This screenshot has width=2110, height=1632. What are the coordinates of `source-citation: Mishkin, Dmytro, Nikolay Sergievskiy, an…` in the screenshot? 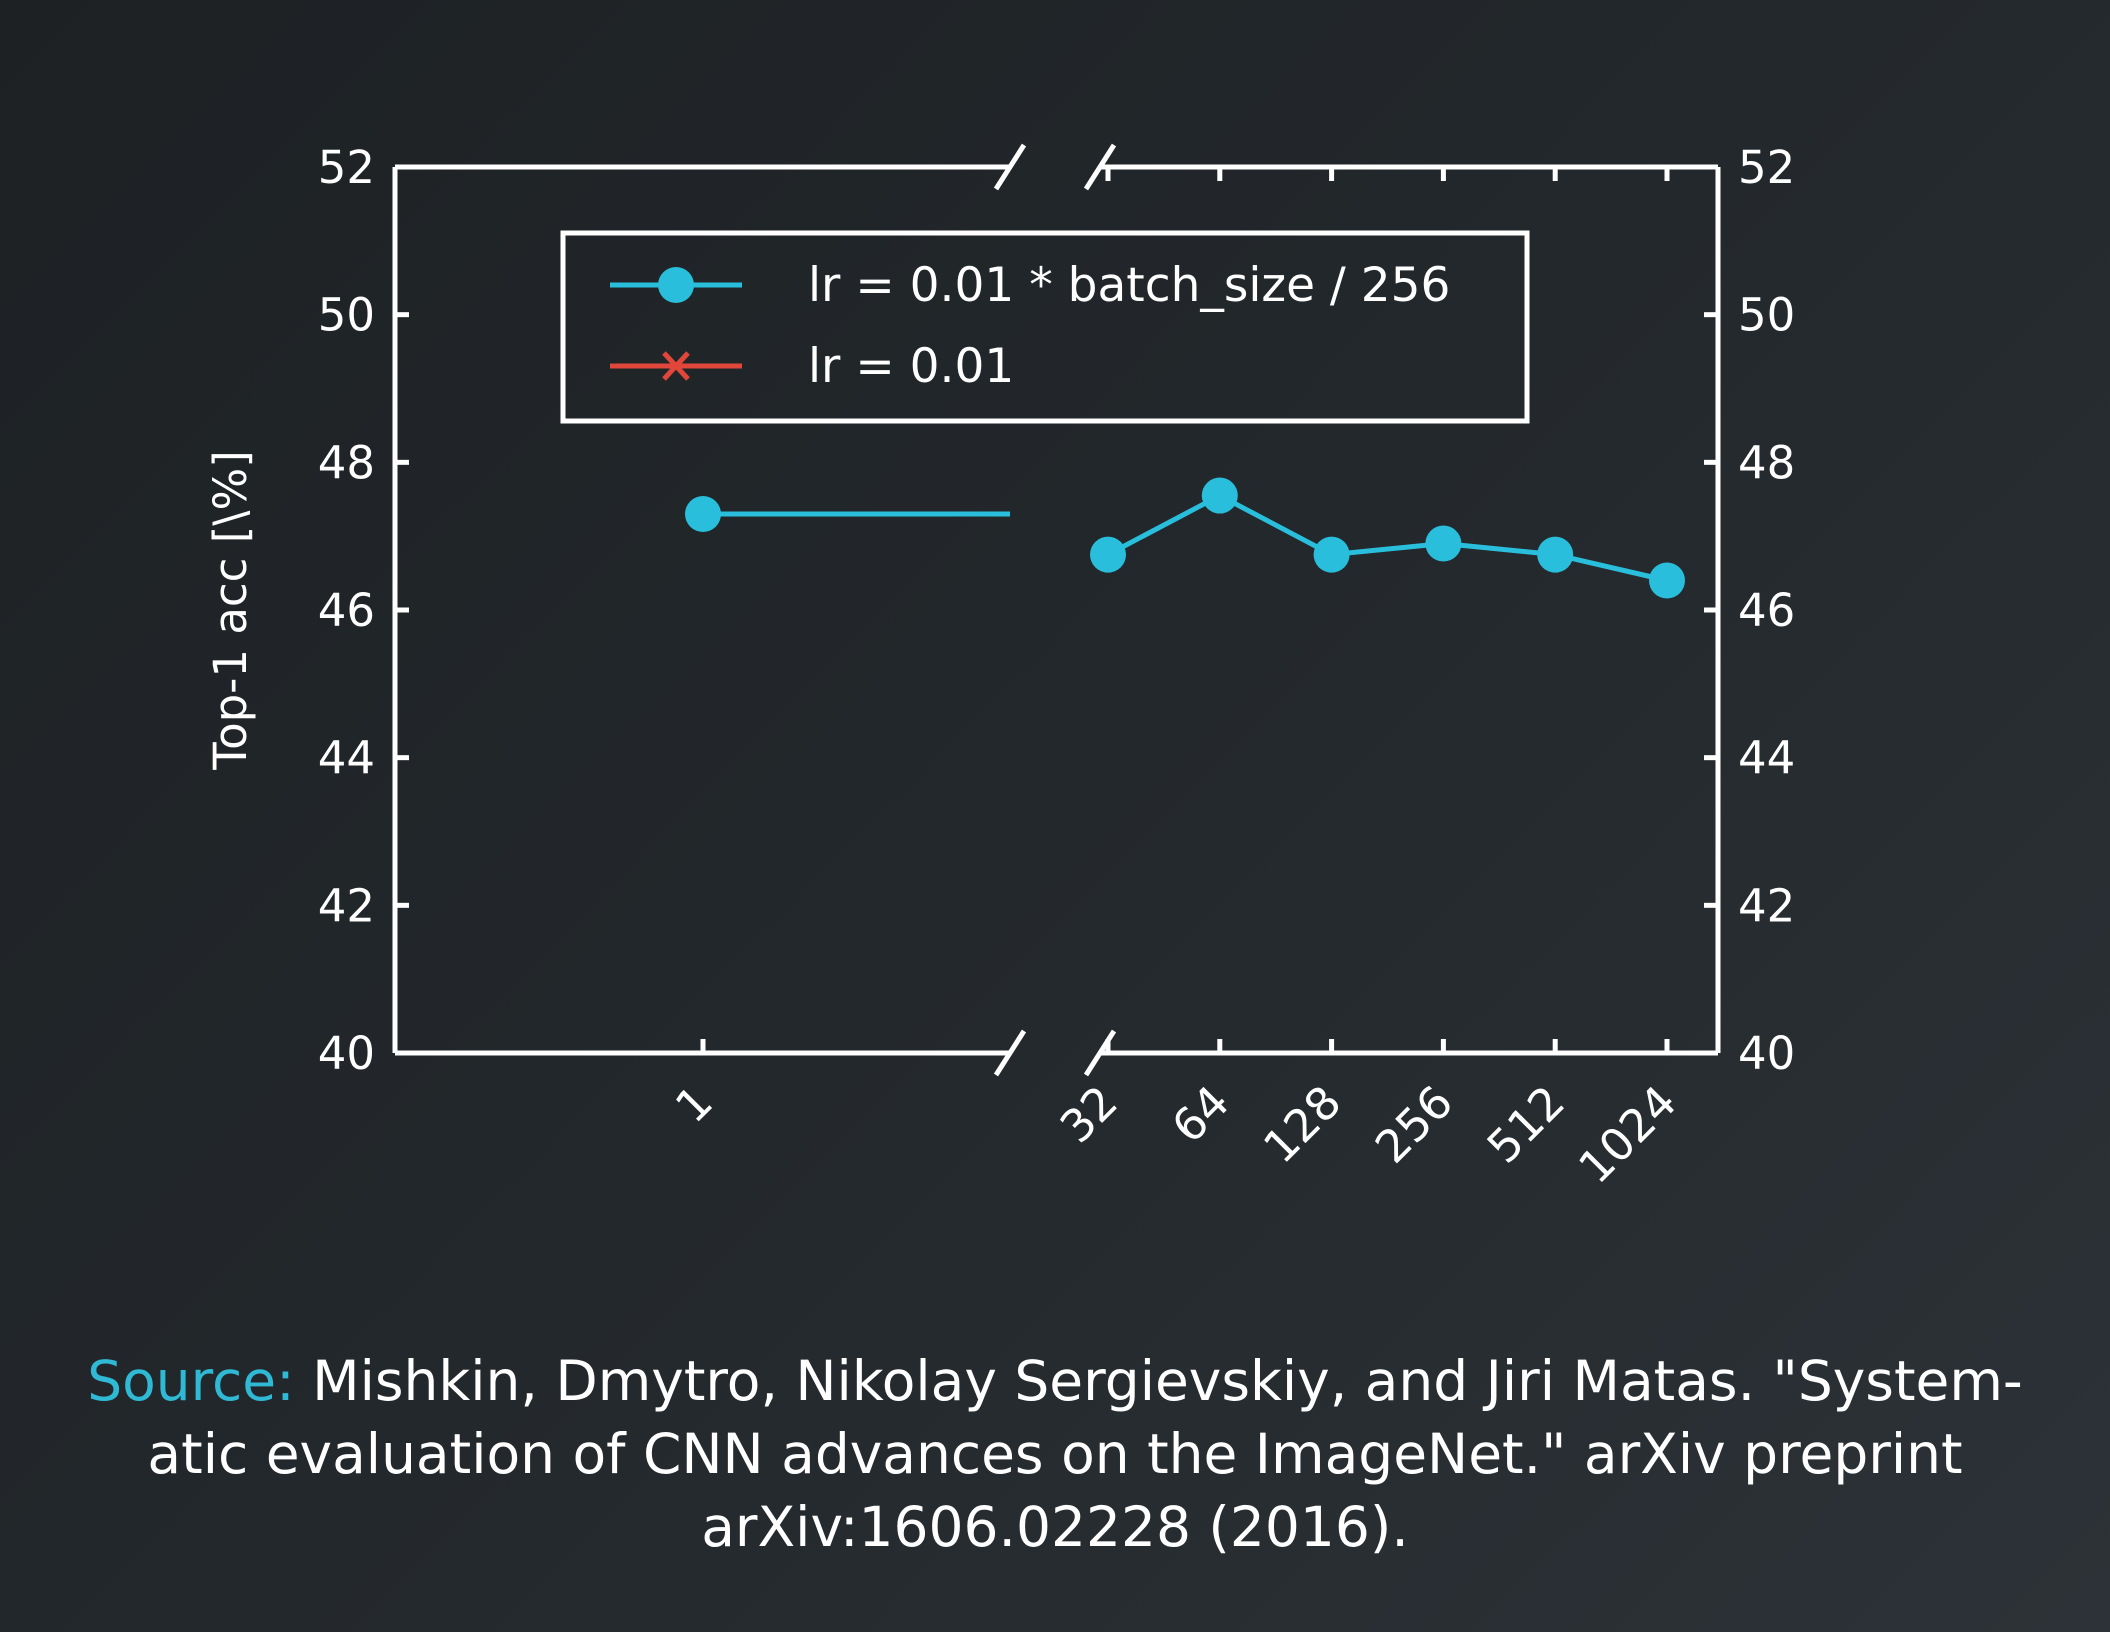 It's located at (1085, 1454).